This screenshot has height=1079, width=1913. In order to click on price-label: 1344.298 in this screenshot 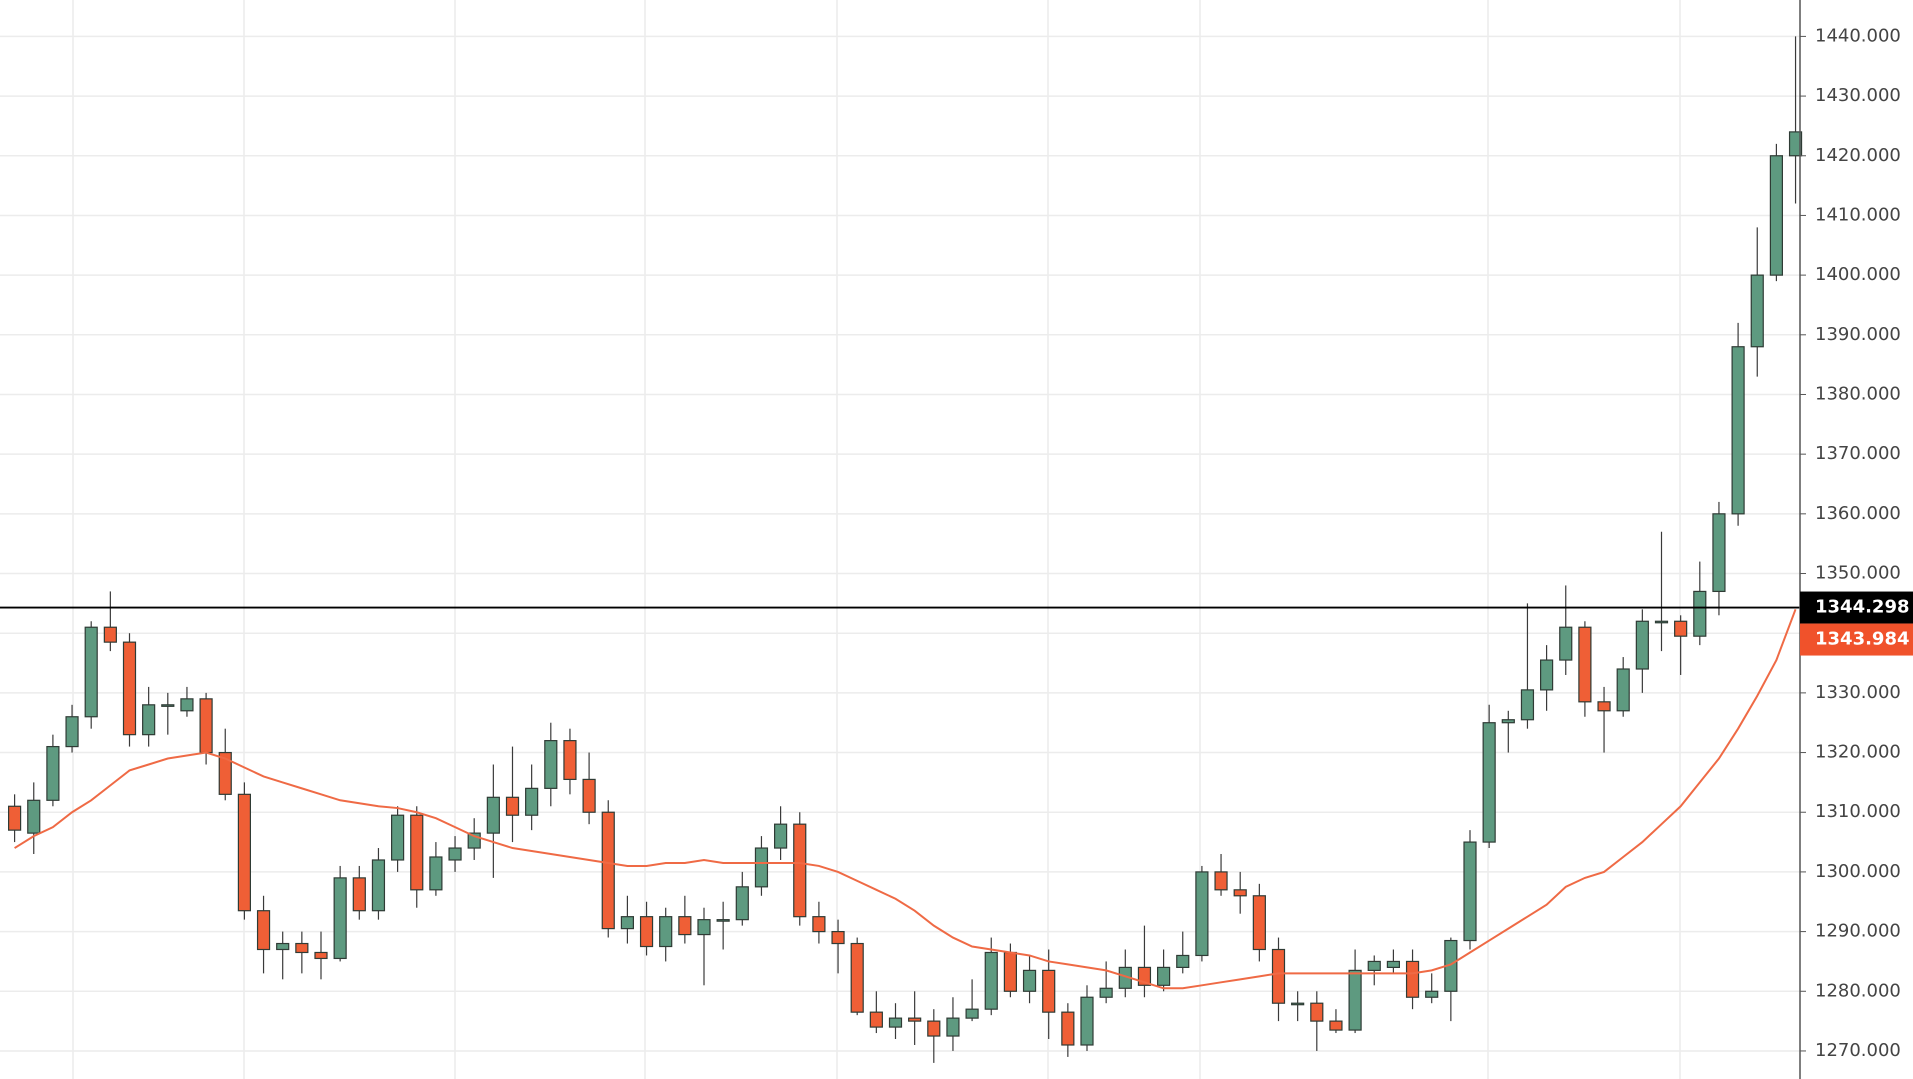, I will do `click(1862, 607)`.